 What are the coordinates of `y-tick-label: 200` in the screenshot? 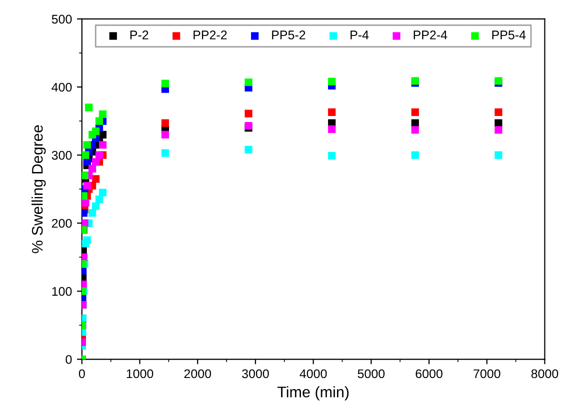 It's located at (62, 223).